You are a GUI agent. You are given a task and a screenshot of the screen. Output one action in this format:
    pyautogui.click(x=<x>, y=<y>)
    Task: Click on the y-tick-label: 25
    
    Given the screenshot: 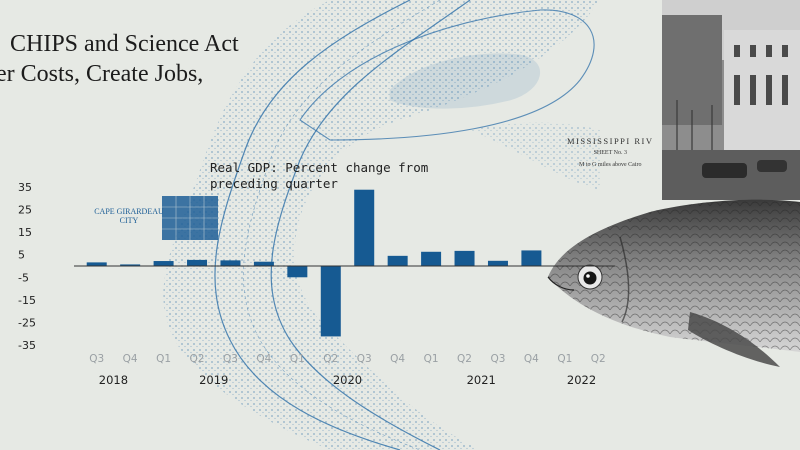 What is the action you would take?
    pyautogui.click(x=25, y=210)
    